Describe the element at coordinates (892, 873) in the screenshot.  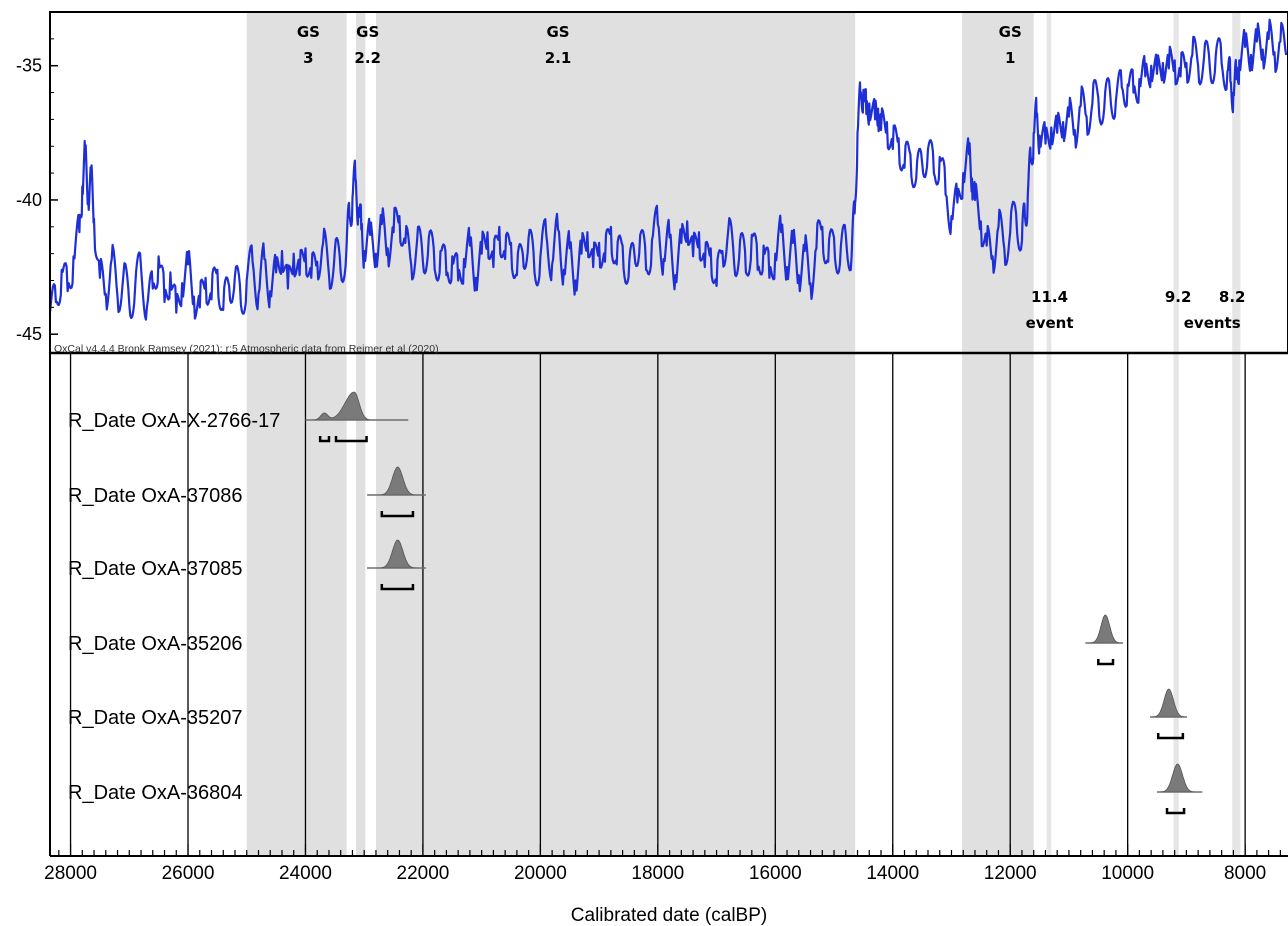
I see `x-tick-label: 14000` at that location.